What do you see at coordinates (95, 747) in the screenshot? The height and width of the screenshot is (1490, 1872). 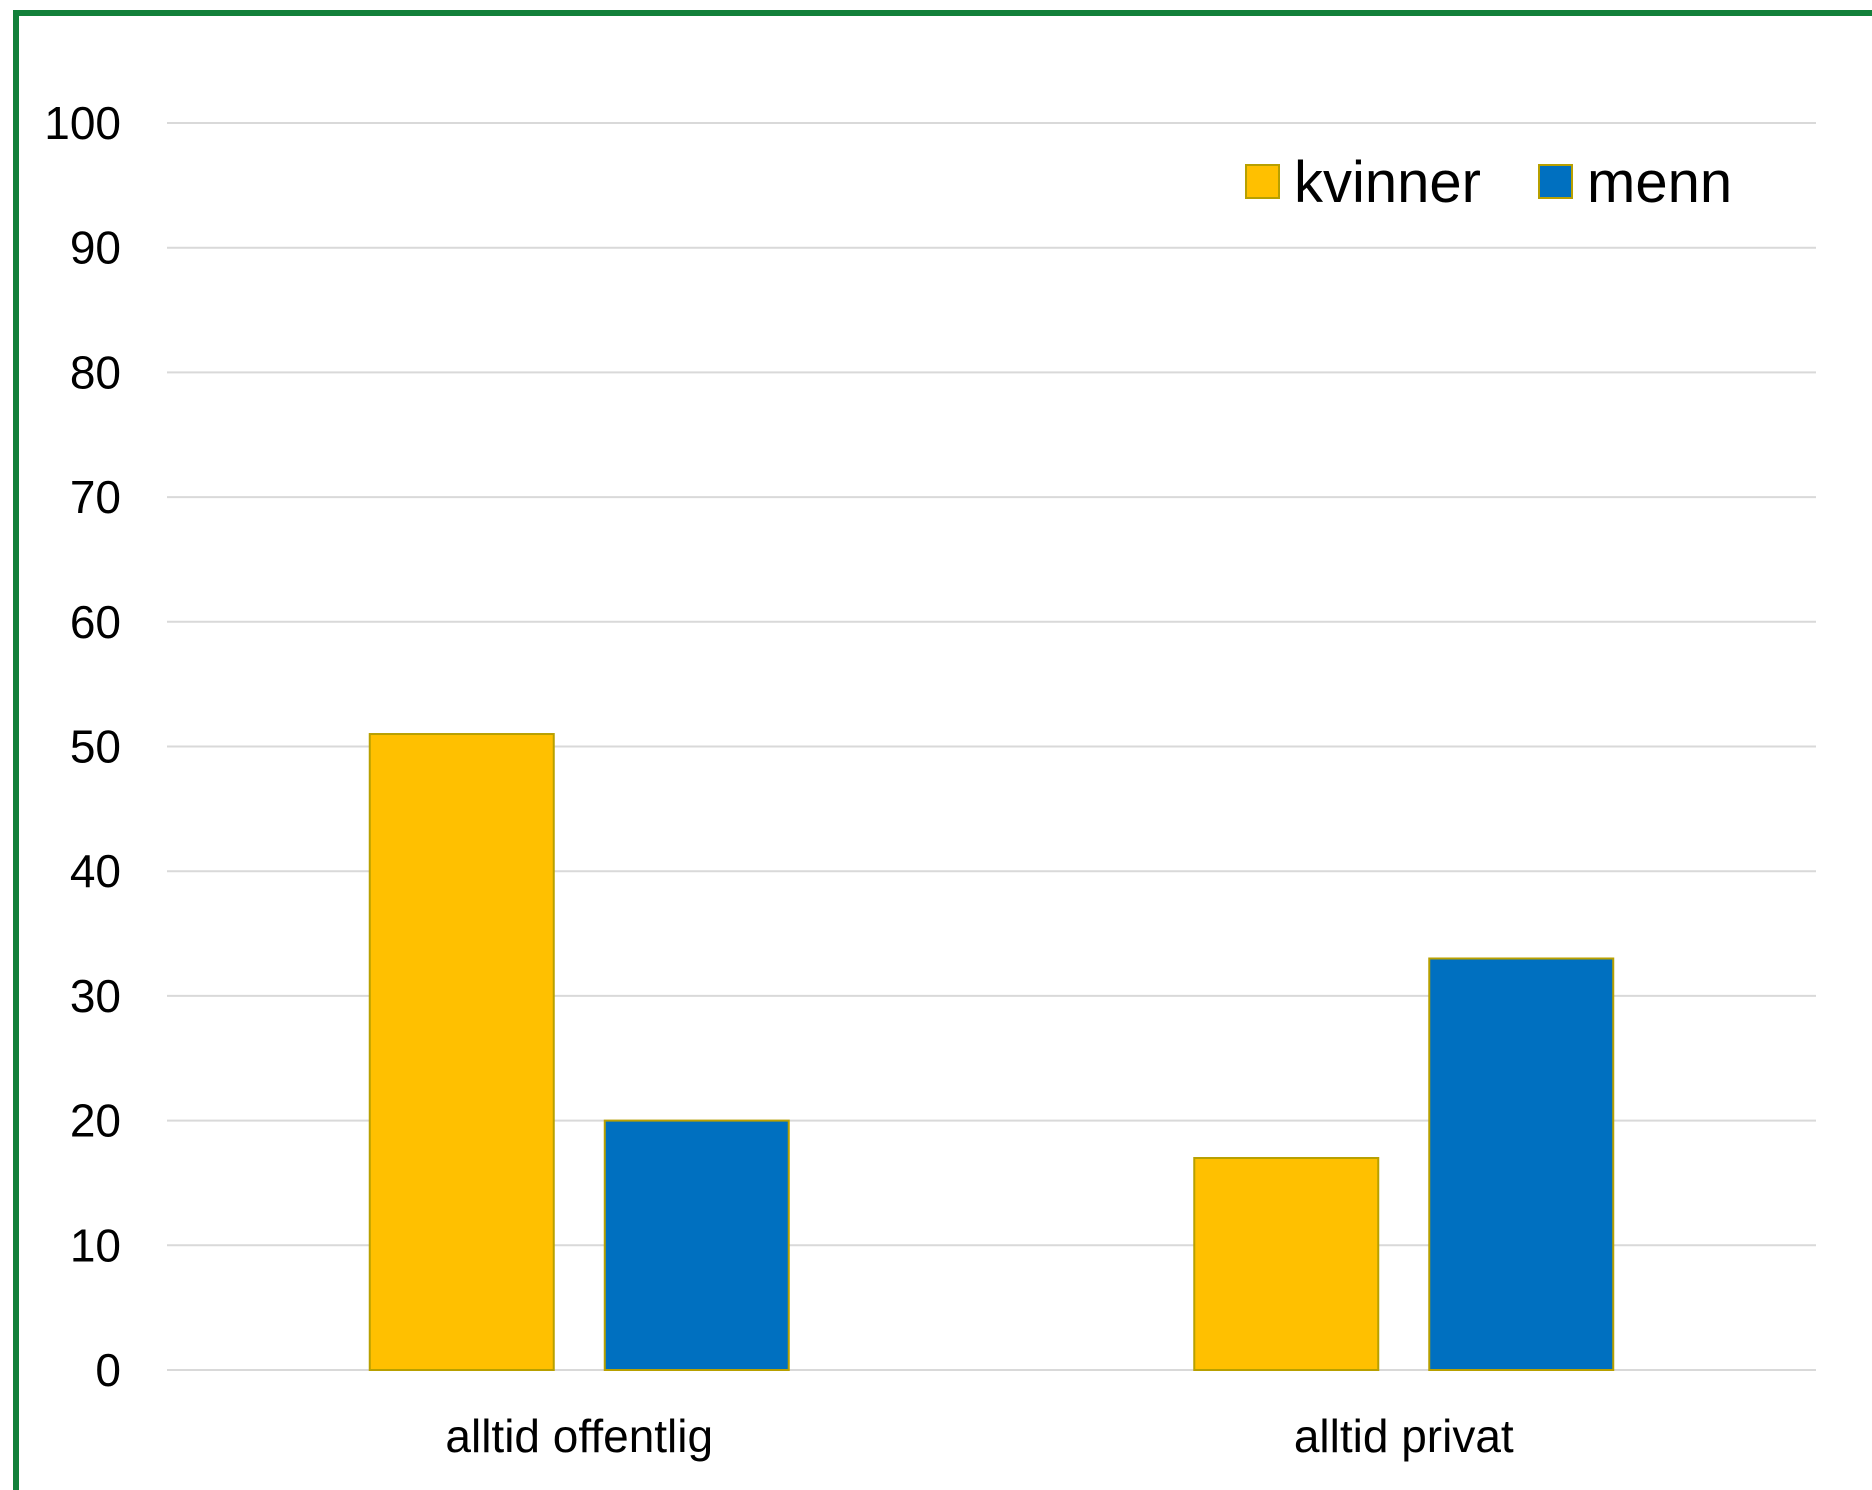 I see `y-tick-label: 50` at bounding box center [95, 747].